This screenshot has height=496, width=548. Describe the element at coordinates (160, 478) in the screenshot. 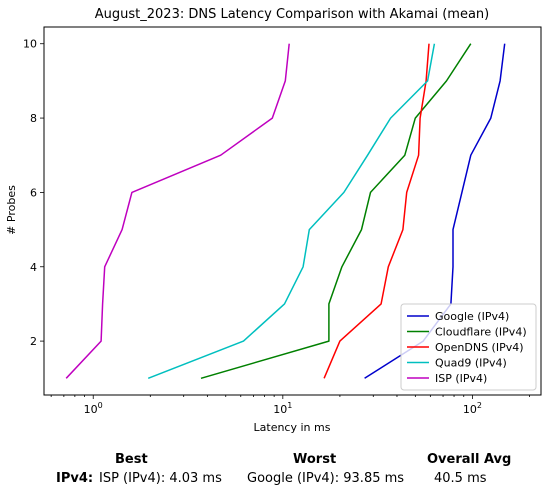

I see `best-value: ISP (IPv4): 4.03 ms` at that location.